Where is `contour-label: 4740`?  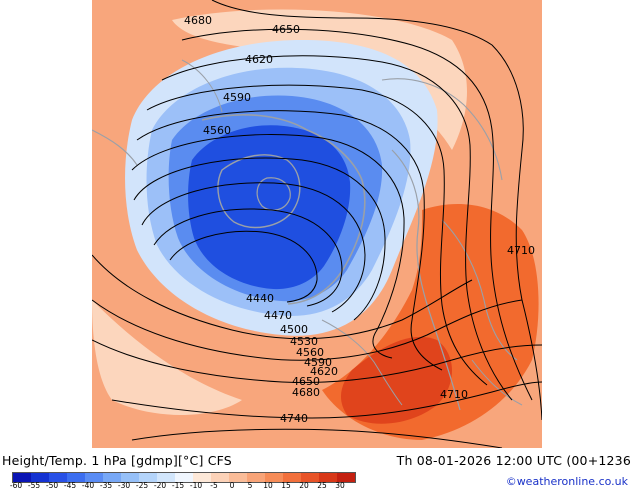
contour-label: 4740 is located at coordinates (294, 418).